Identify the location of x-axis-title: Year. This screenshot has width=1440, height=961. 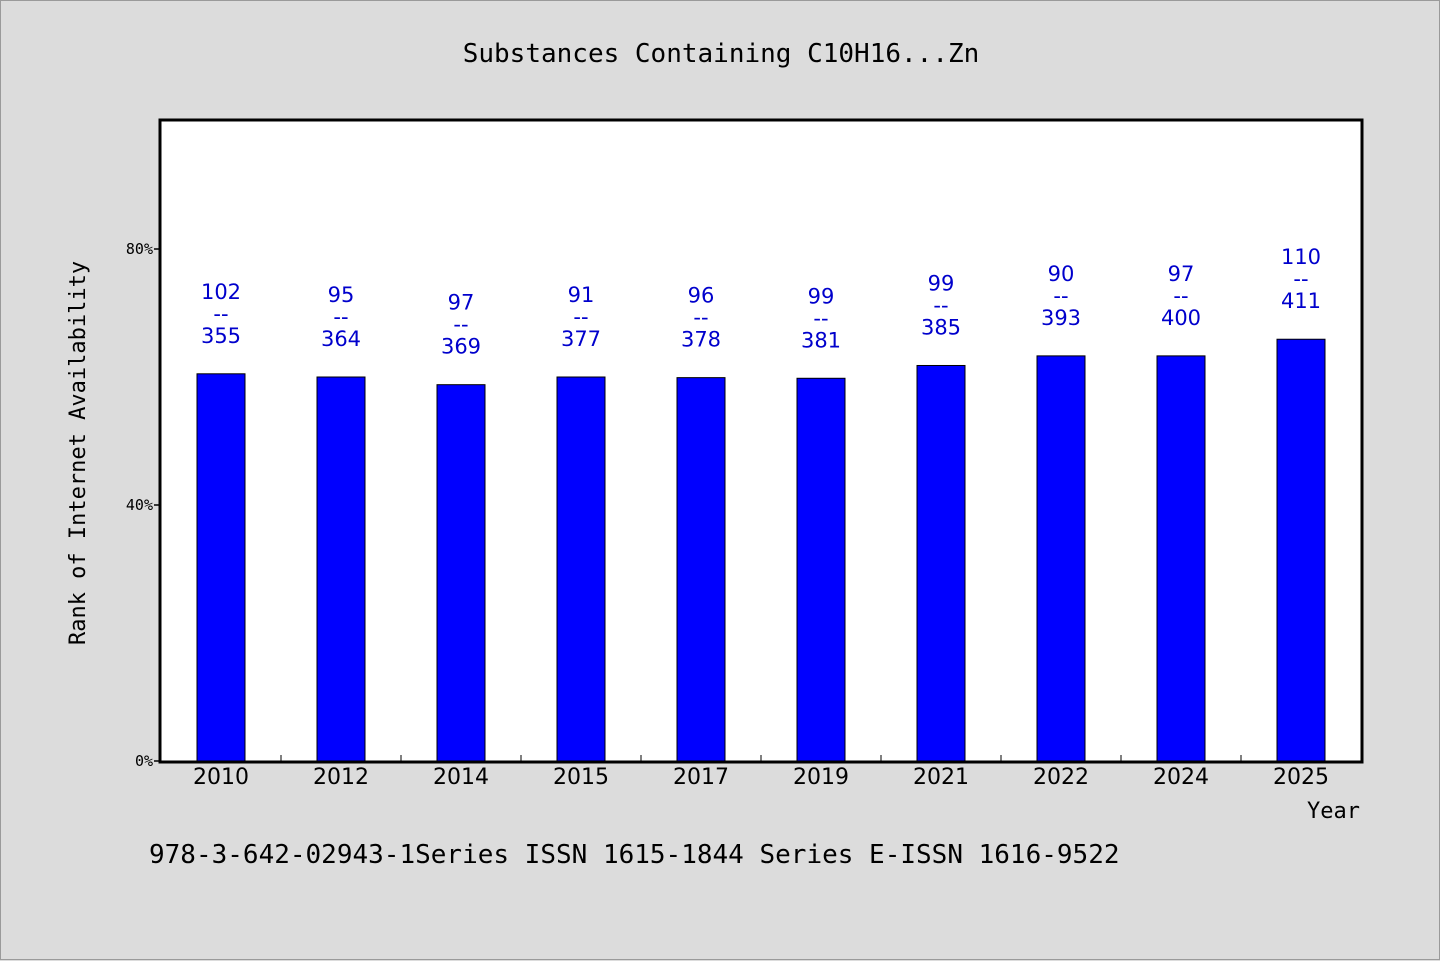
(1333, 811).